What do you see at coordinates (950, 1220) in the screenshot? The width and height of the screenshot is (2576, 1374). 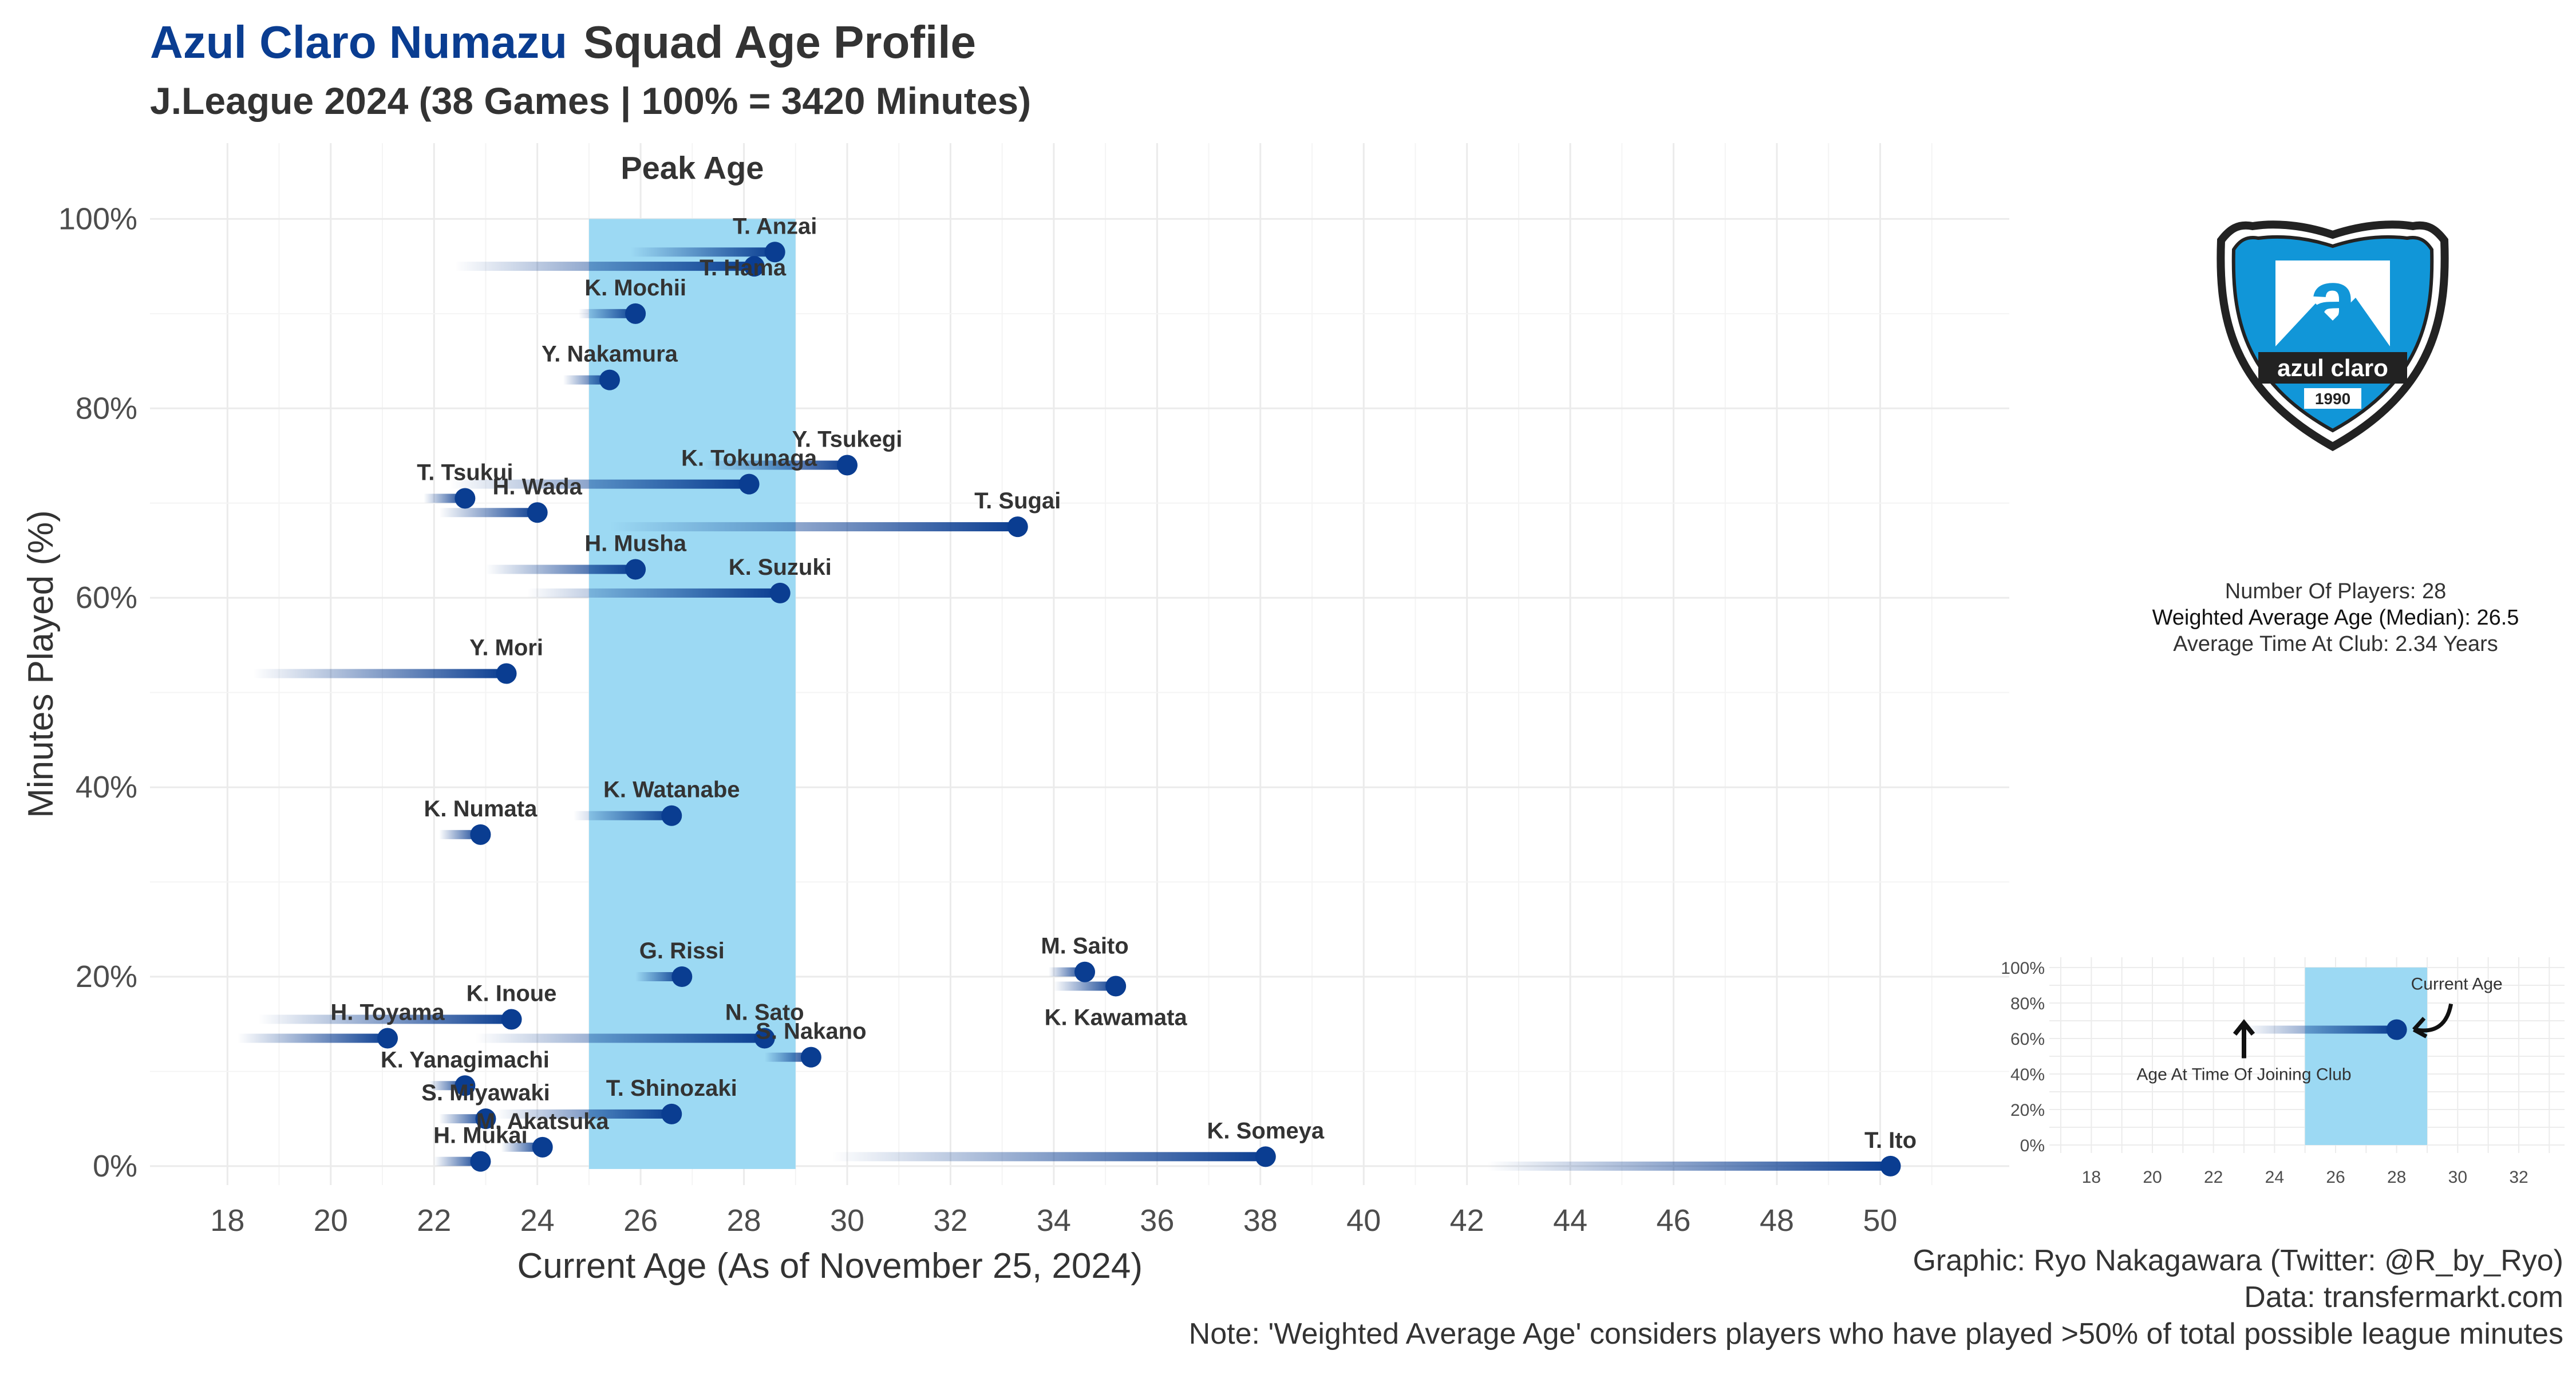 I see `x-tick-label: 32` at bounding box center [950, 1220].